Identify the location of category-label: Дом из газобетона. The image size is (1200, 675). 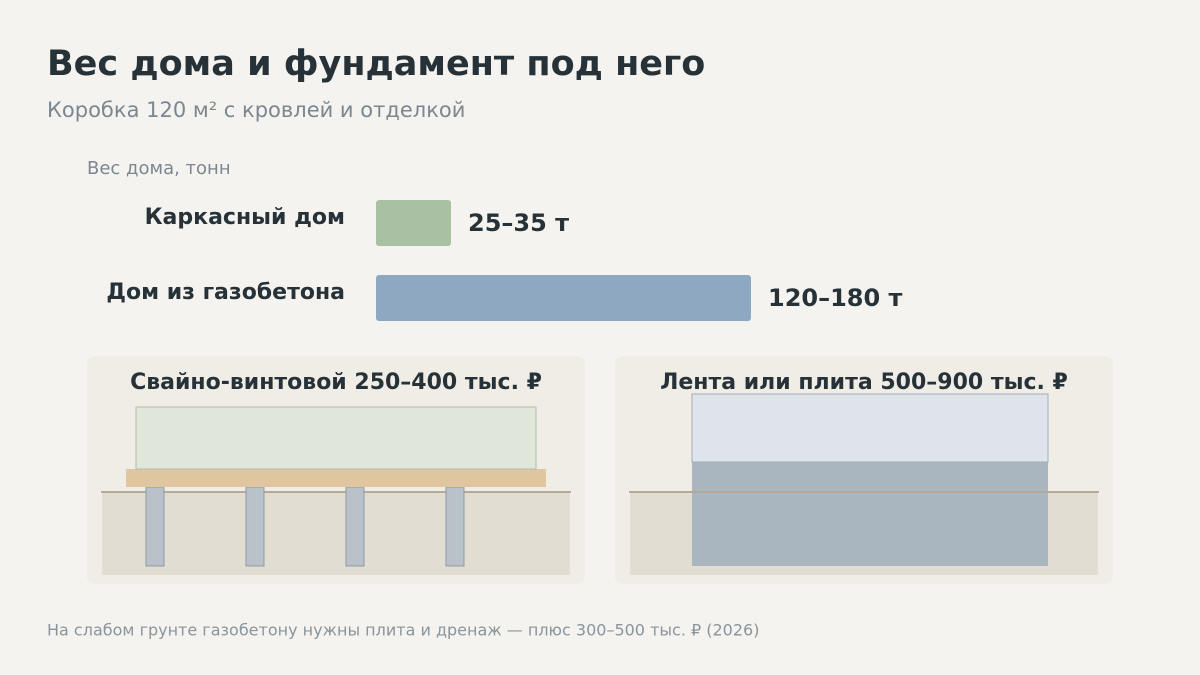
(225, 292).